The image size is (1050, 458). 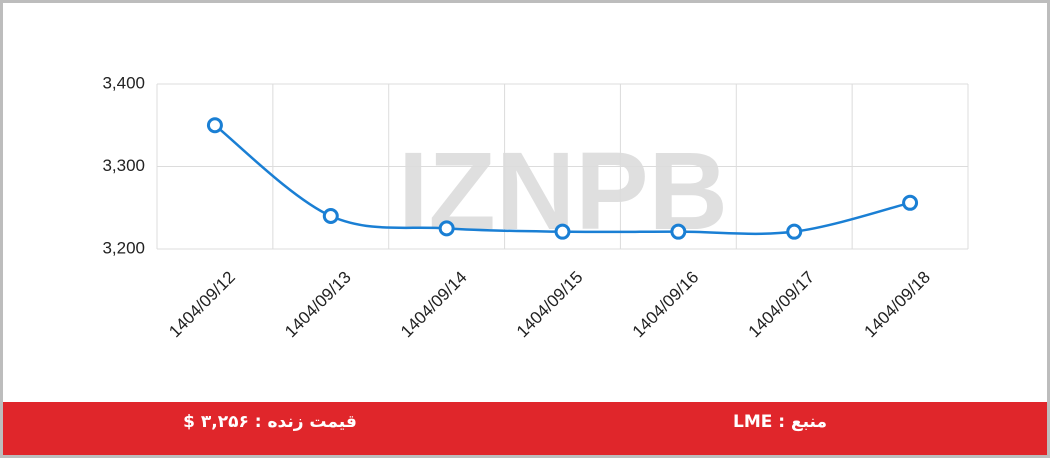 What do you see at coordinates (270, 422) in the screenshot?
I see `live-price: قیمت زنده : ۳,۲۵۶ $` at bounding box center [270, 422].